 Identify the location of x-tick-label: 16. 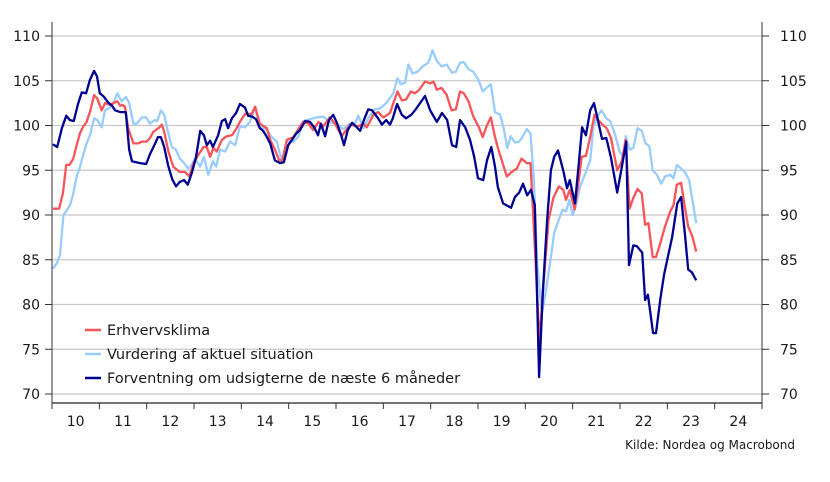
(360, 422).